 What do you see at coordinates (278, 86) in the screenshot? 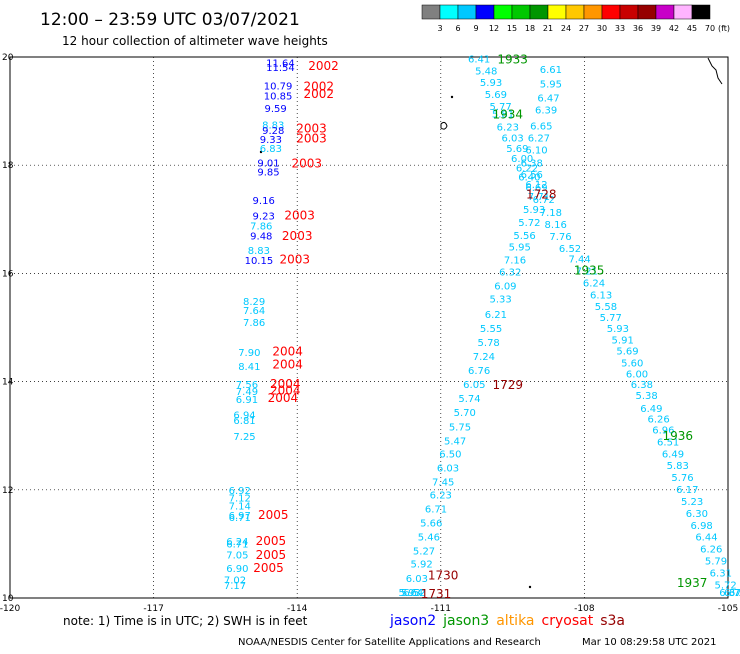
I see `swh-value: 10.79` at bounding box center [278, 86].